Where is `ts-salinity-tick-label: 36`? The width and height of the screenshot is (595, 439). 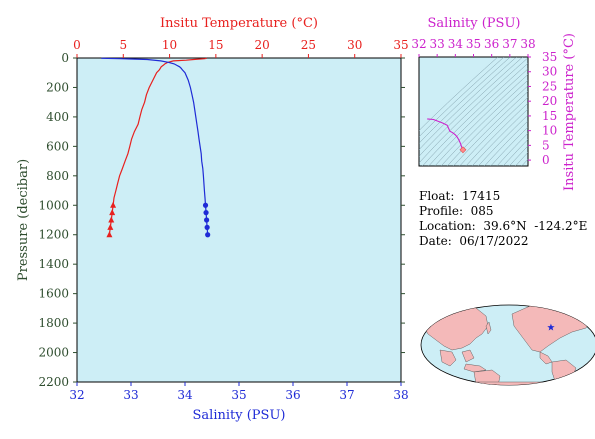 ts-salinity-tick-label: 36 is located at coordinates (491, 44).